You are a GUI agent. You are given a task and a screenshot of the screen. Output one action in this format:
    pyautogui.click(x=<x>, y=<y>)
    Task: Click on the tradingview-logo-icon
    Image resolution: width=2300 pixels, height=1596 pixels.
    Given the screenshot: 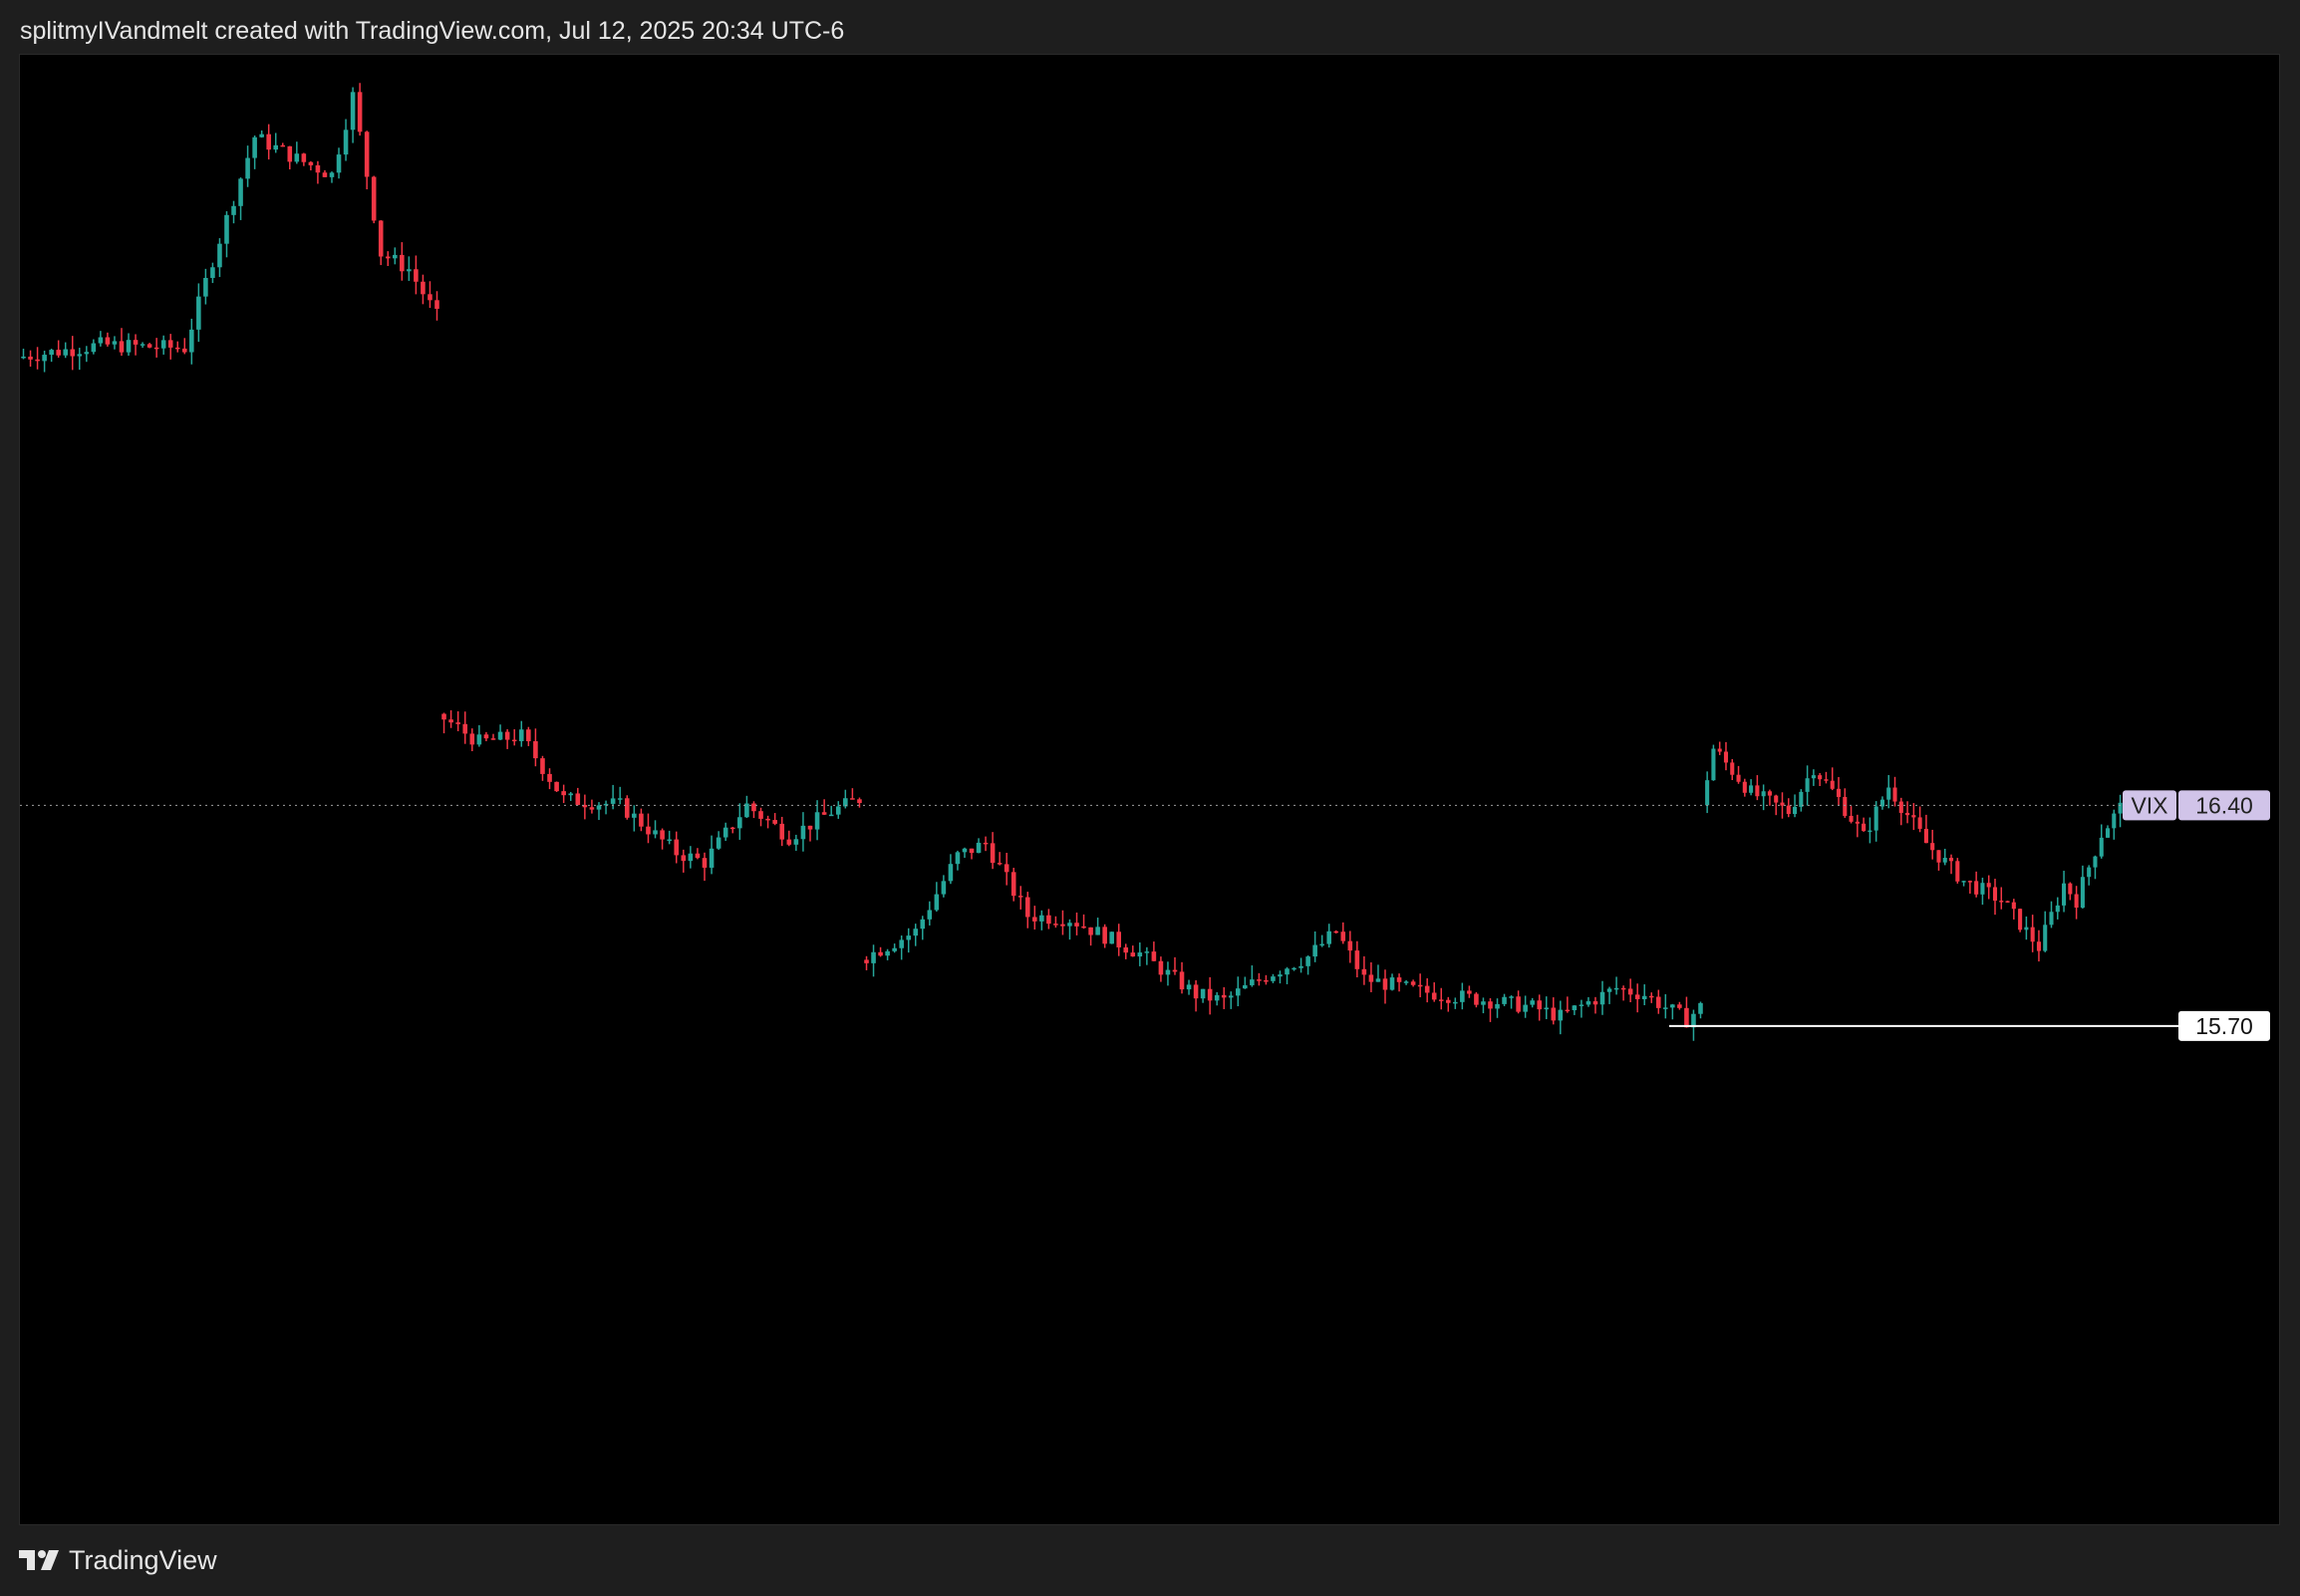 What is the action you would take?
    pyautogui.click(x=39, y=1560)
    